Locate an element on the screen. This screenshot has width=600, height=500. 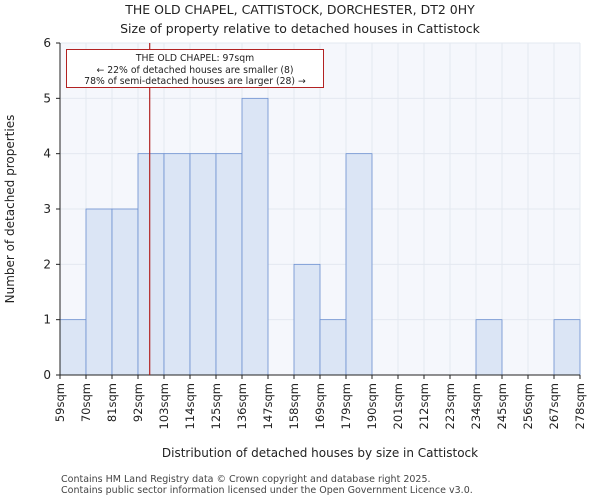
x-tick-label: 103sqm is located at coordinates (164, 406).